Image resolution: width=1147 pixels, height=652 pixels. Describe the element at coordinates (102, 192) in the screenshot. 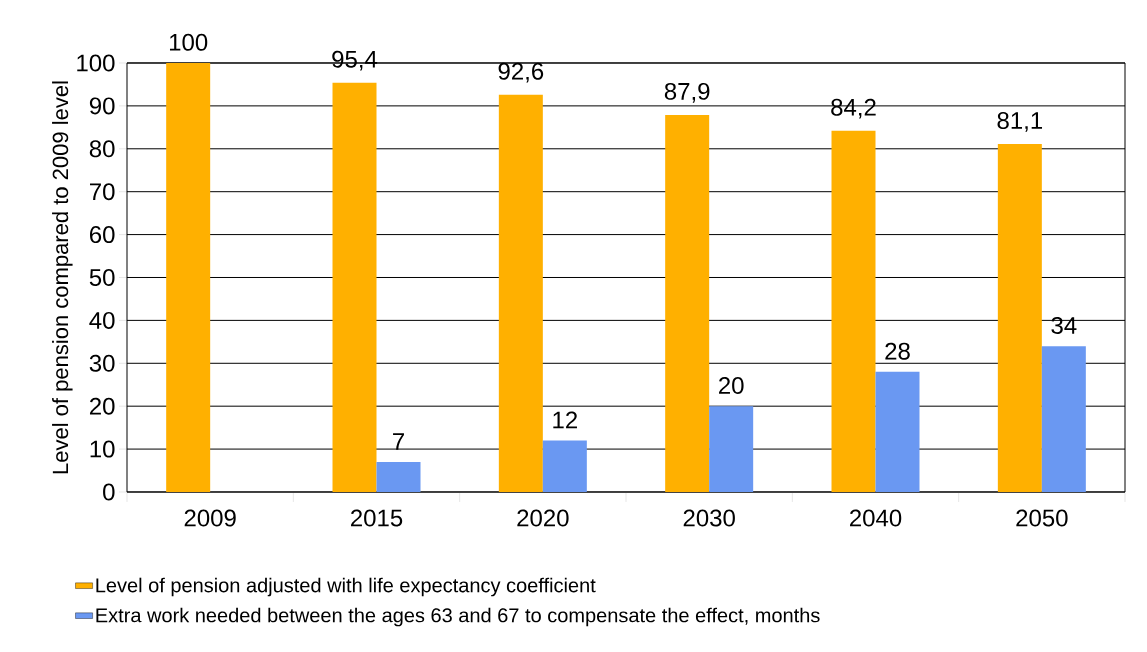

I see `y-tick-label: 70` at that location.